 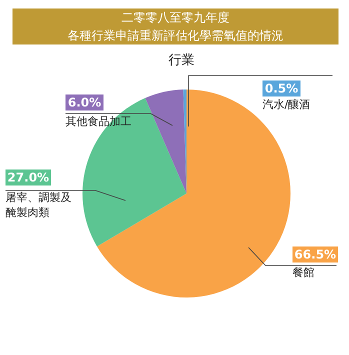 What do you see at coordinates (28, 177) in the screenshot?
I see `data-label: 27.0%` at bounding box center [28, 177].